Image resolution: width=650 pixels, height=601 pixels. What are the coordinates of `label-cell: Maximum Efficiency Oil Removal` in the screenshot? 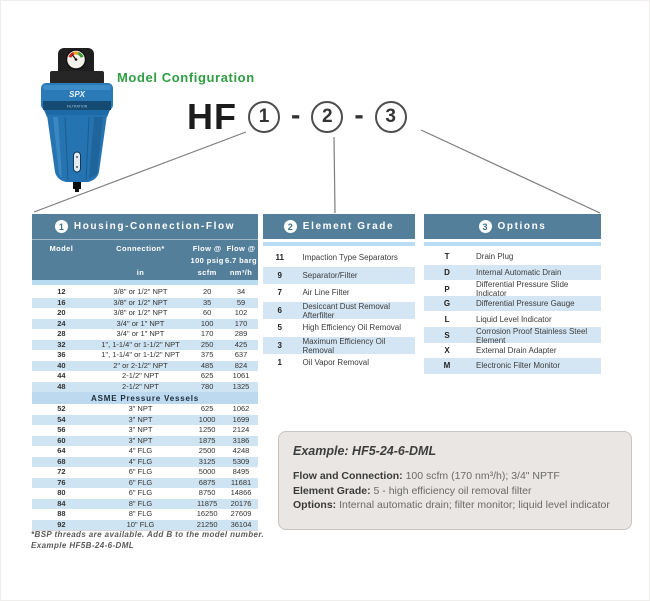 It's located at (344, 345).